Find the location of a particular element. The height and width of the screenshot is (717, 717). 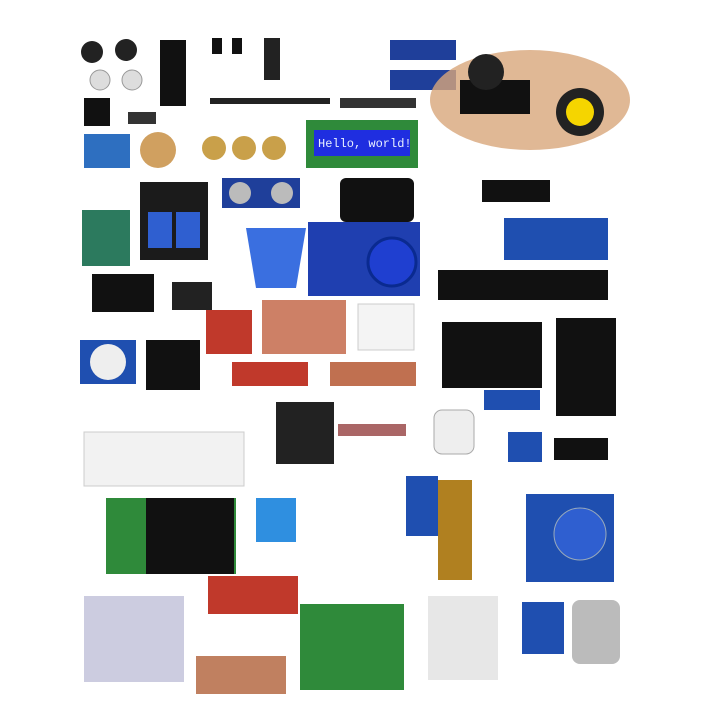

breadboard is located at coordinates (164, 459).